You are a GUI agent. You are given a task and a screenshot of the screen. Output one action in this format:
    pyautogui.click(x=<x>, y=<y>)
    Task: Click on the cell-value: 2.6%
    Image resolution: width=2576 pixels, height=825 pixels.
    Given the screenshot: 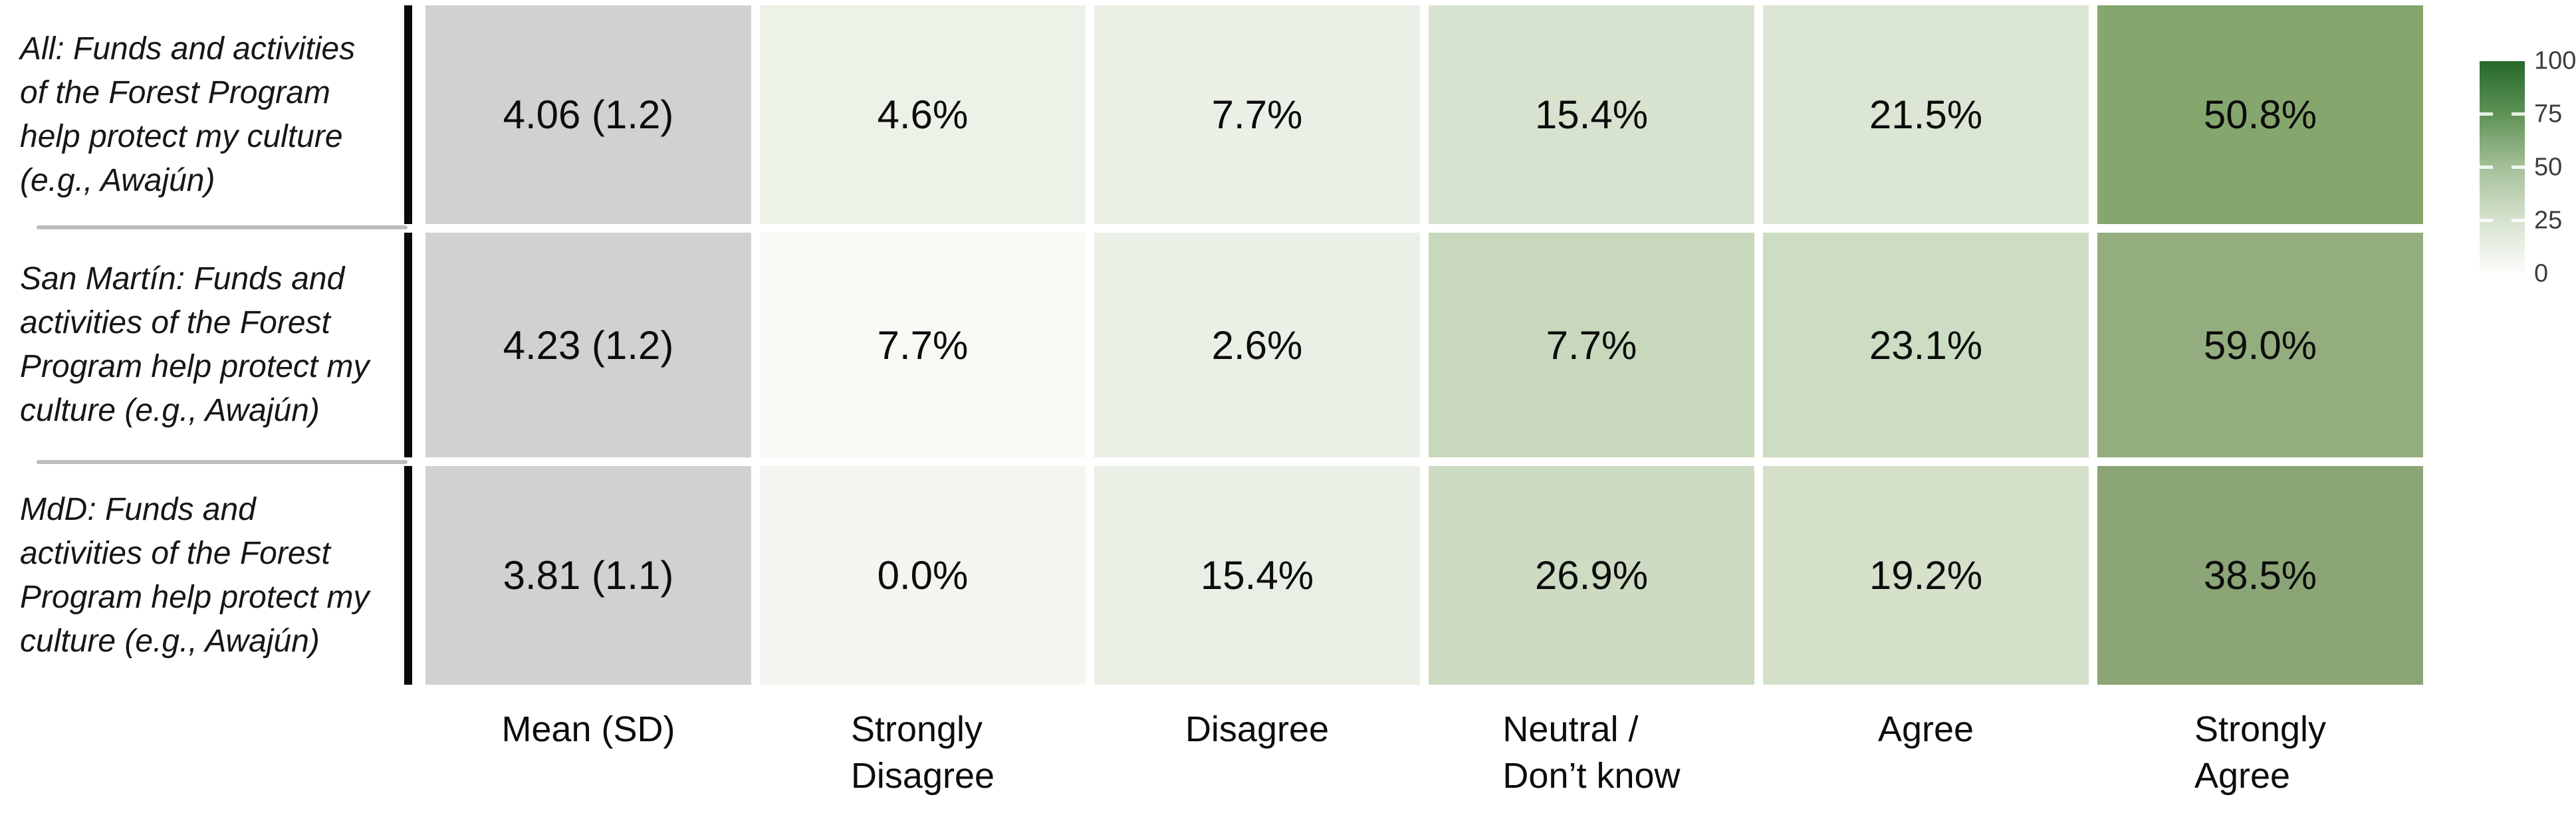 What is the action you would take?
    pyautogui.click(x=1257, y=345)
    